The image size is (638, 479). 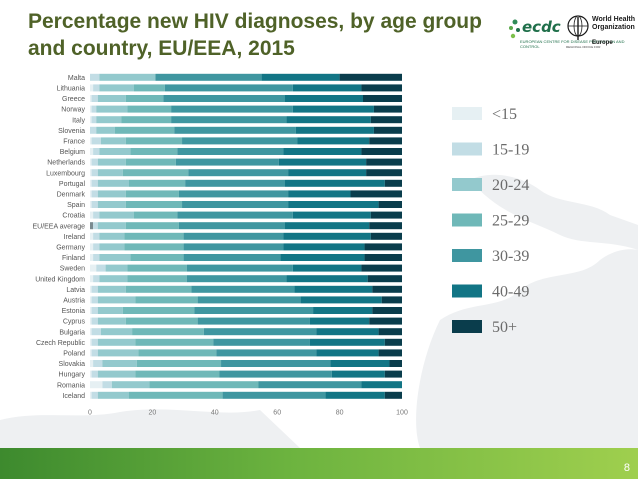 What do you see at coordinates (70, 248) in the screenshot?
I see `category-label: Germany` at bounding box center [70, 248].